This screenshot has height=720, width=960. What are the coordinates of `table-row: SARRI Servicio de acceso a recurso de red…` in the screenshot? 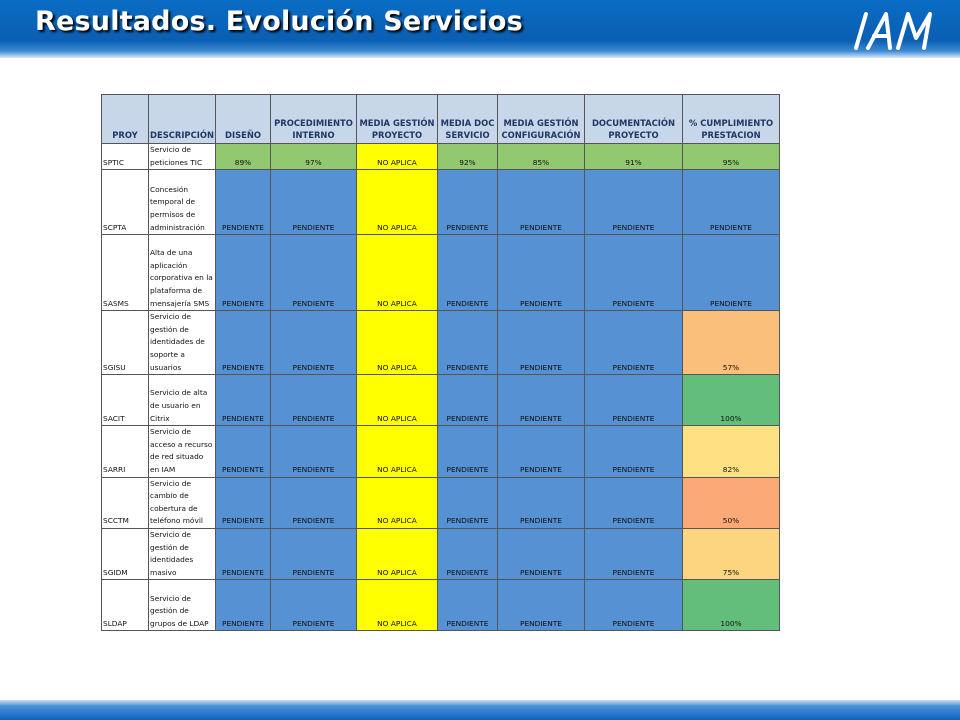 It's located at (440, 451).